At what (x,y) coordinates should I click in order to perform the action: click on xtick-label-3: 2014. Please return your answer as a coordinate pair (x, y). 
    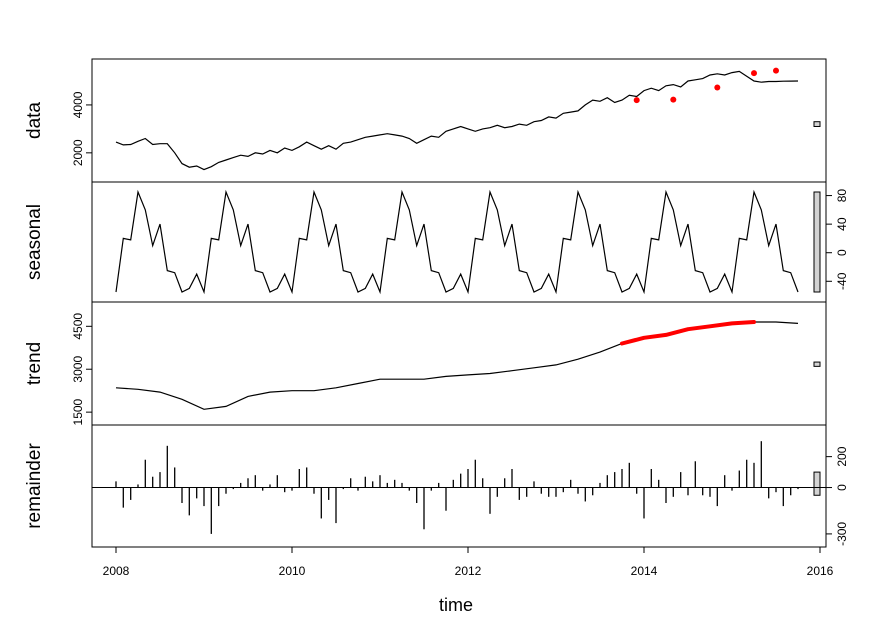
    Looking at the image, I should click on (644, 571).